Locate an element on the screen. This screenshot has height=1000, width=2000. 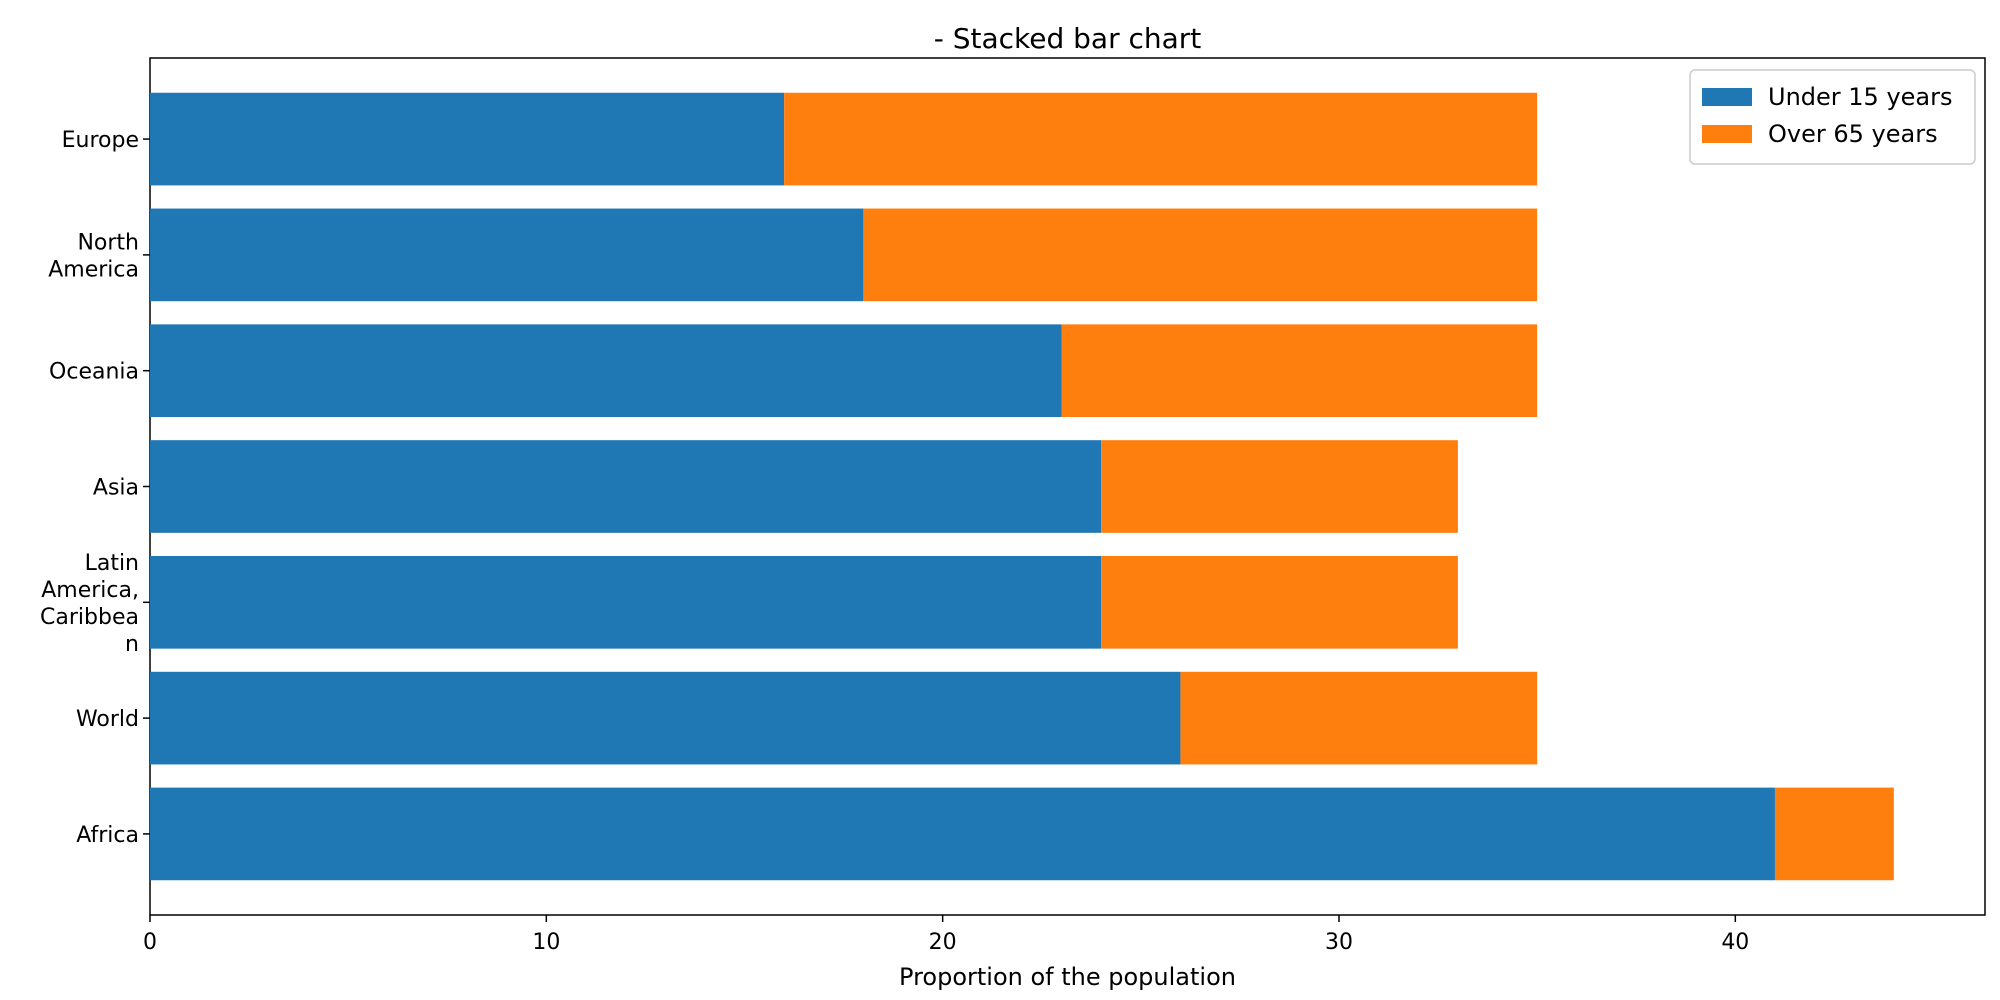
y-tick-label-6: Africa is located at coordinates (107, 835).